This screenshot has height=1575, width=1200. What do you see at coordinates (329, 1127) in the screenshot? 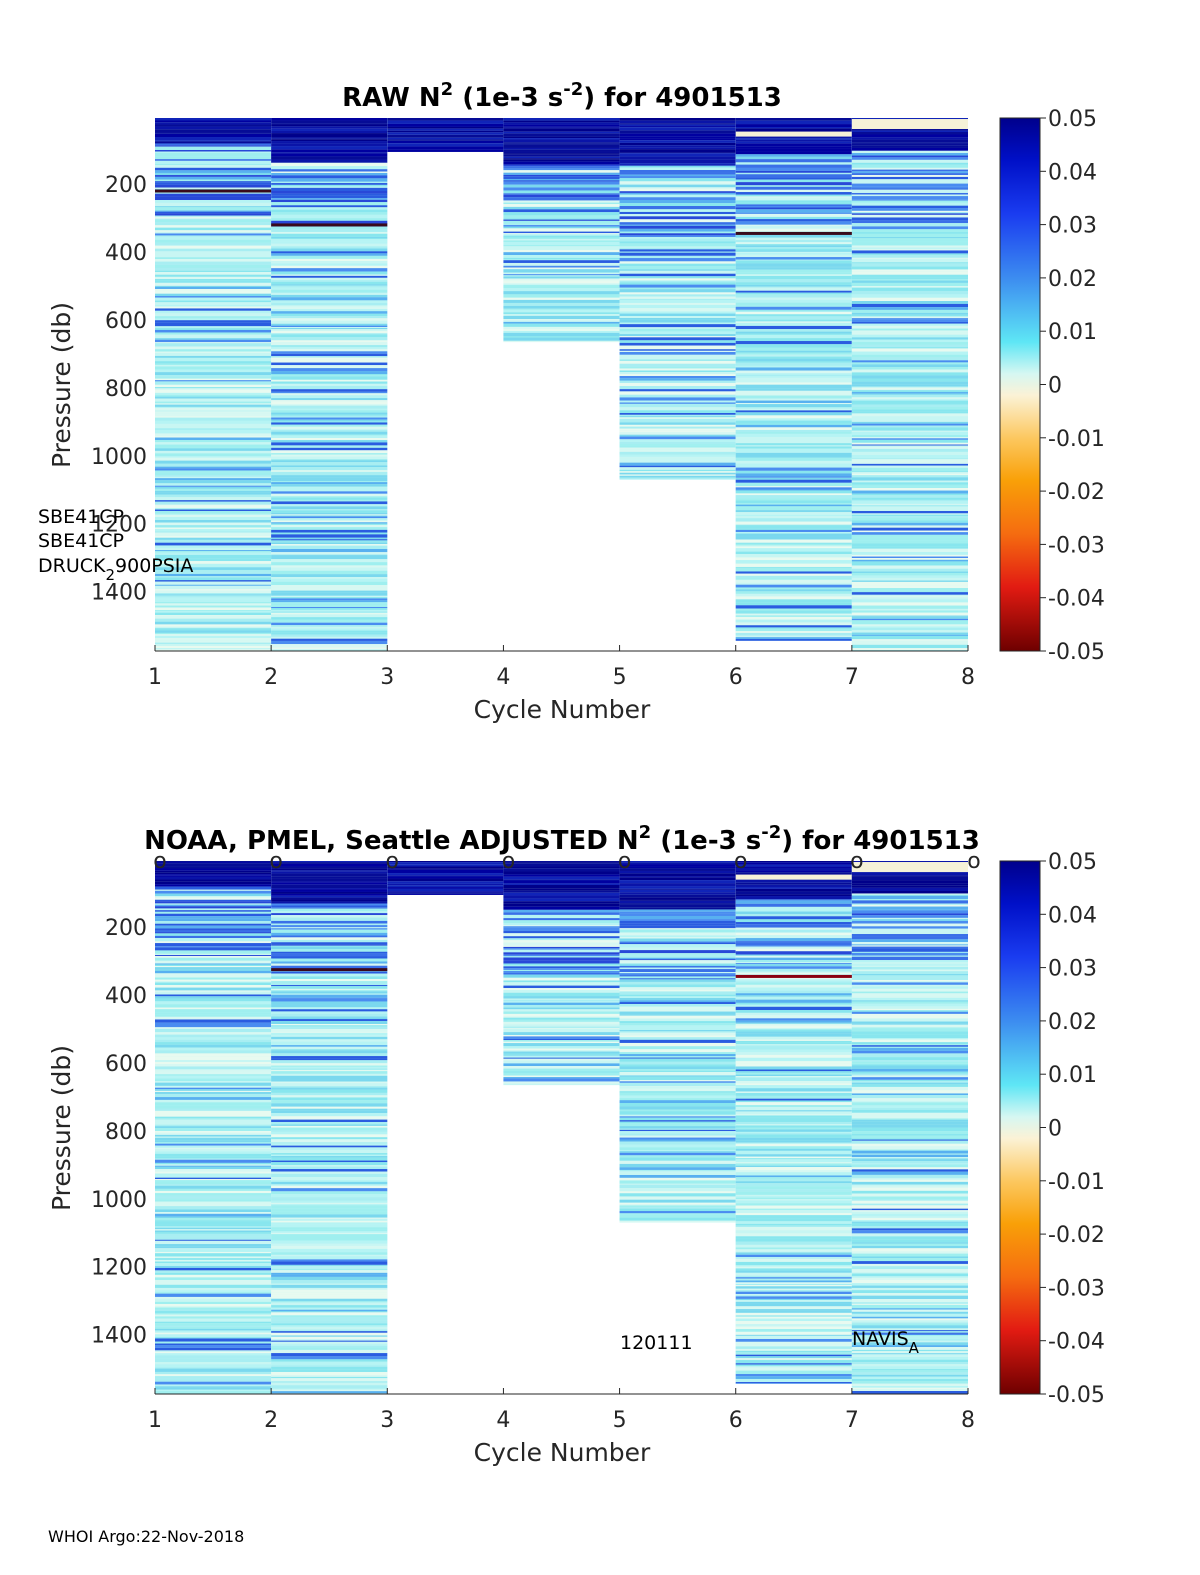
I see `cycle-2-profile` at bounding box center [329, 1127].